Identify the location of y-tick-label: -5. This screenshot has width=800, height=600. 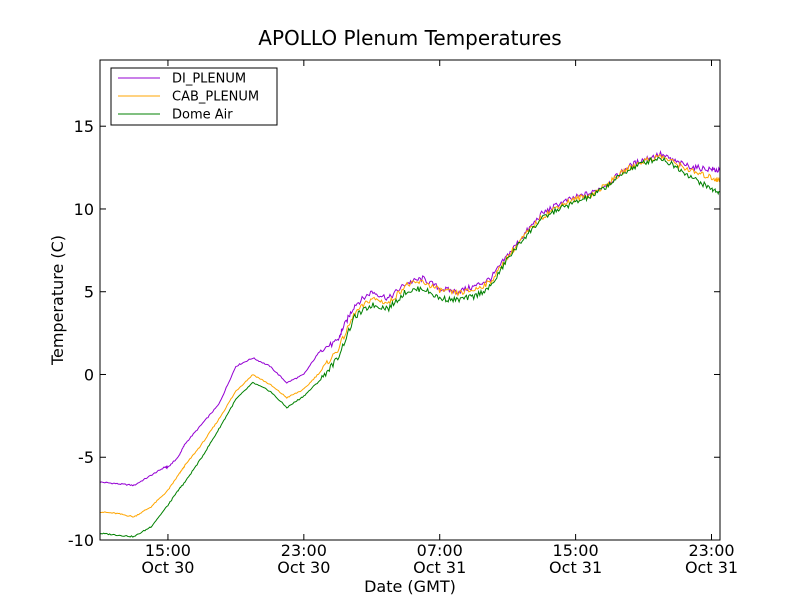
(86, 457).